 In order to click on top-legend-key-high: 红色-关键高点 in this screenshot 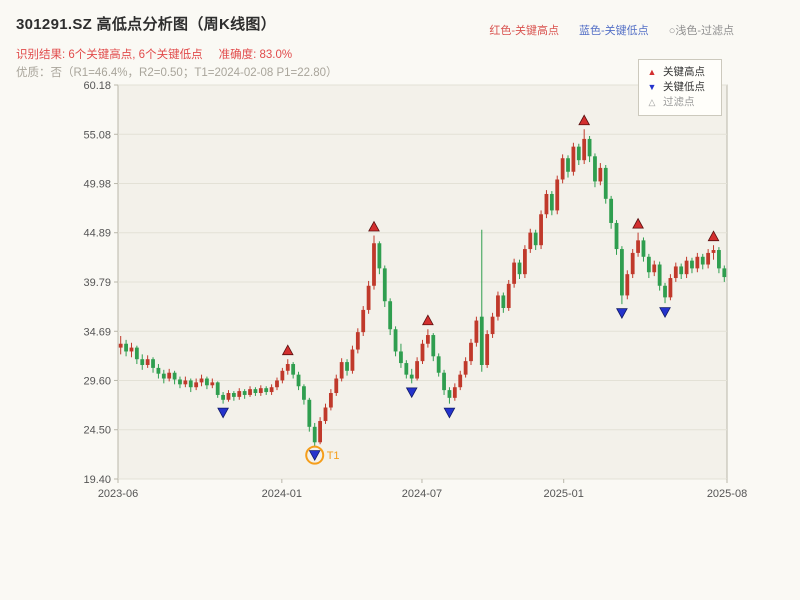, I will do `click(524, 31)`.